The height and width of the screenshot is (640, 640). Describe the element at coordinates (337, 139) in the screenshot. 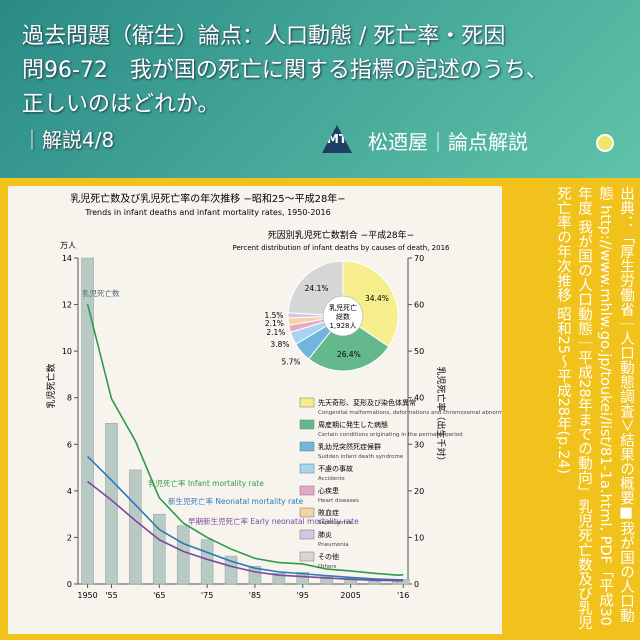

I see `logo: MT` at that location.